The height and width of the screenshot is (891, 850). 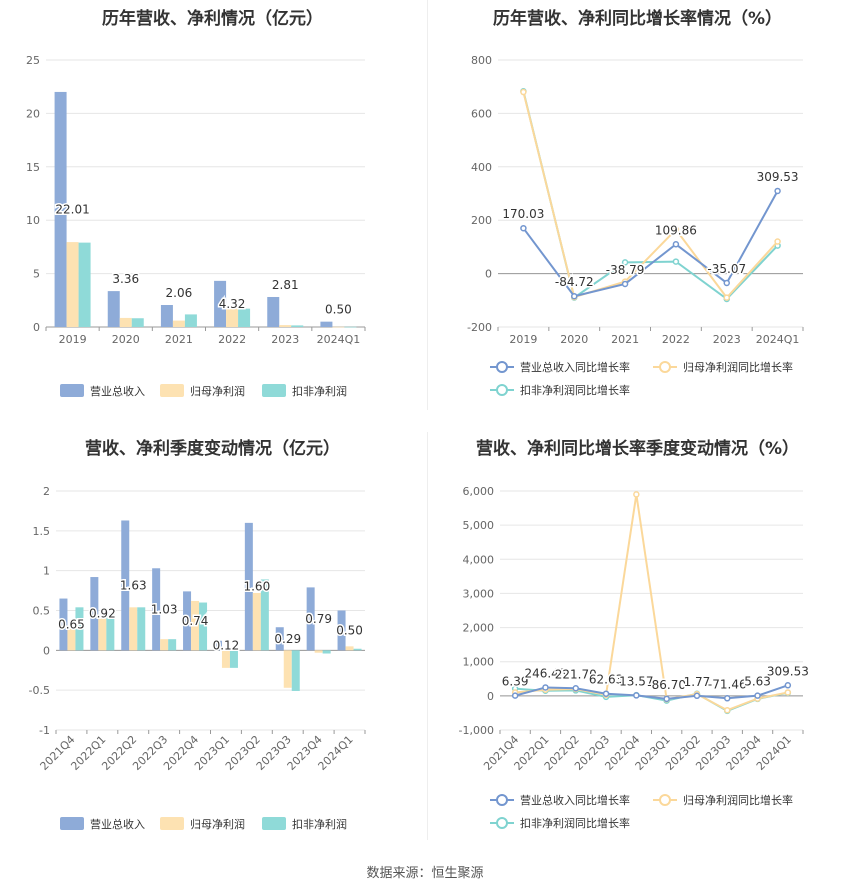 What do you see at coordinates (726, 269) in the screenshot?
I see `data-label: -35.07` at bounding box center [726, 269].